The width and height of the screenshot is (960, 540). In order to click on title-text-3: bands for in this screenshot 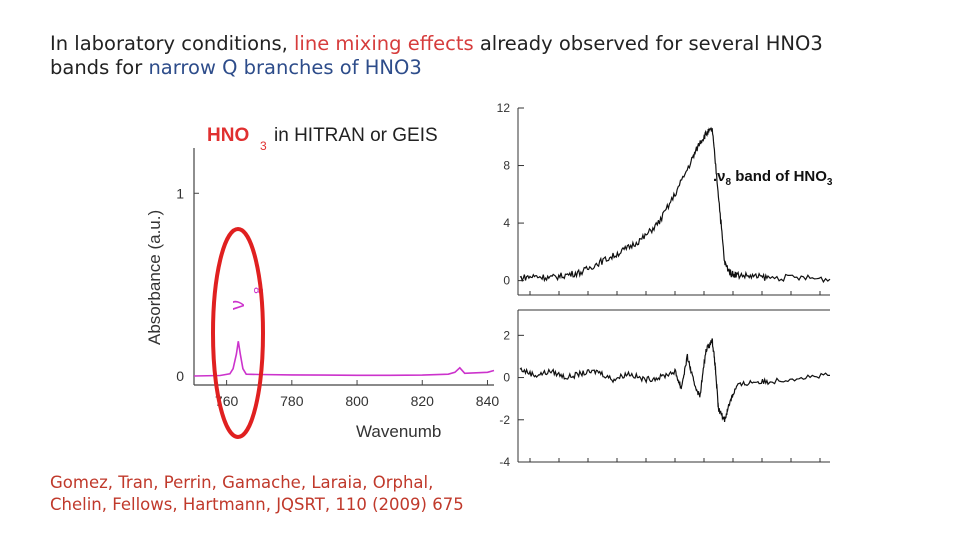, I will do `click(99, 67)`.